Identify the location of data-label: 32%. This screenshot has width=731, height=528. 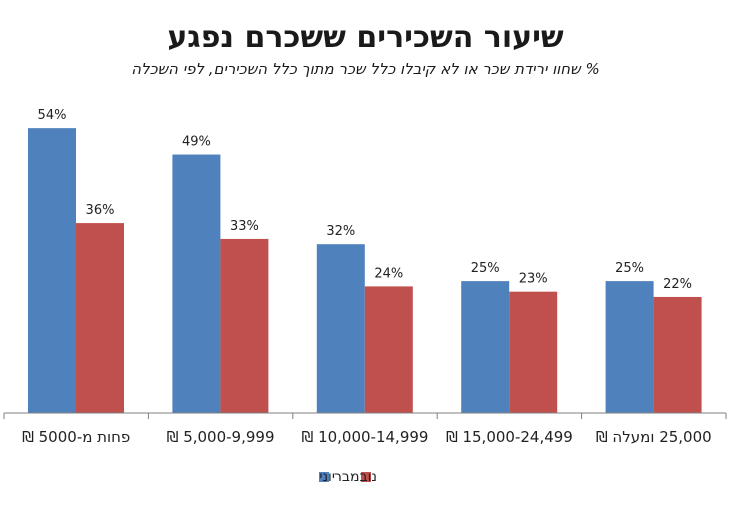
(340, 231).